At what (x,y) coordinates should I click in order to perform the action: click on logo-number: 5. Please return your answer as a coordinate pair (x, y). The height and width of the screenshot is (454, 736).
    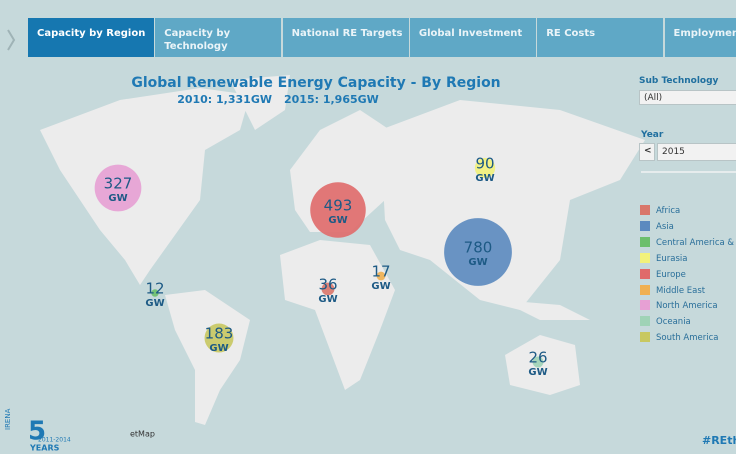
    Looking at the image, I should click on (37, 432).